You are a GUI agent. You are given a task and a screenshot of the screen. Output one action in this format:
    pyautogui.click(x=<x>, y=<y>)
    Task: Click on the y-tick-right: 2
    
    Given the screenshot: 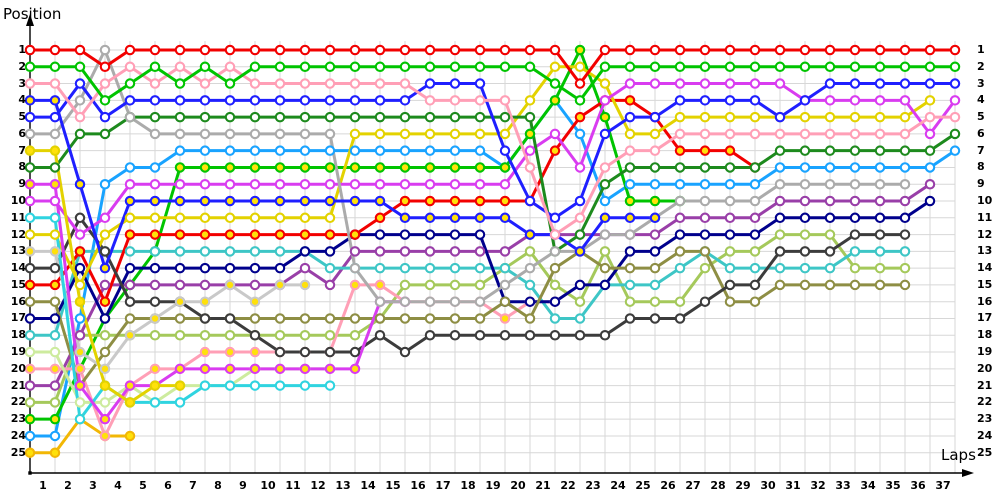 What is the action you would take?
    pyautogui.click(x=981, y=66)
    